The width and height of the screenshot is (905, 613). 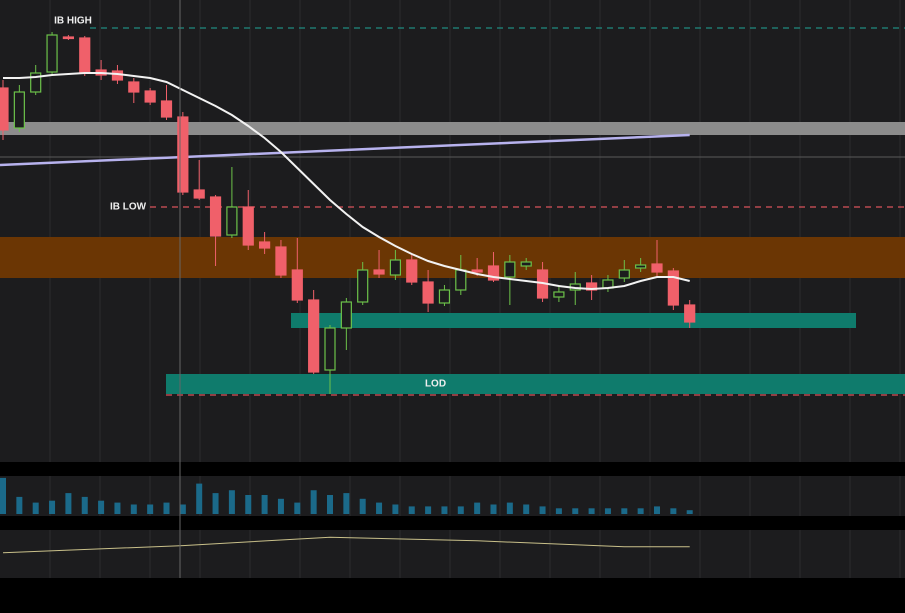 I want to click on level-label: IB HIGH, so click(x=73, y=21).